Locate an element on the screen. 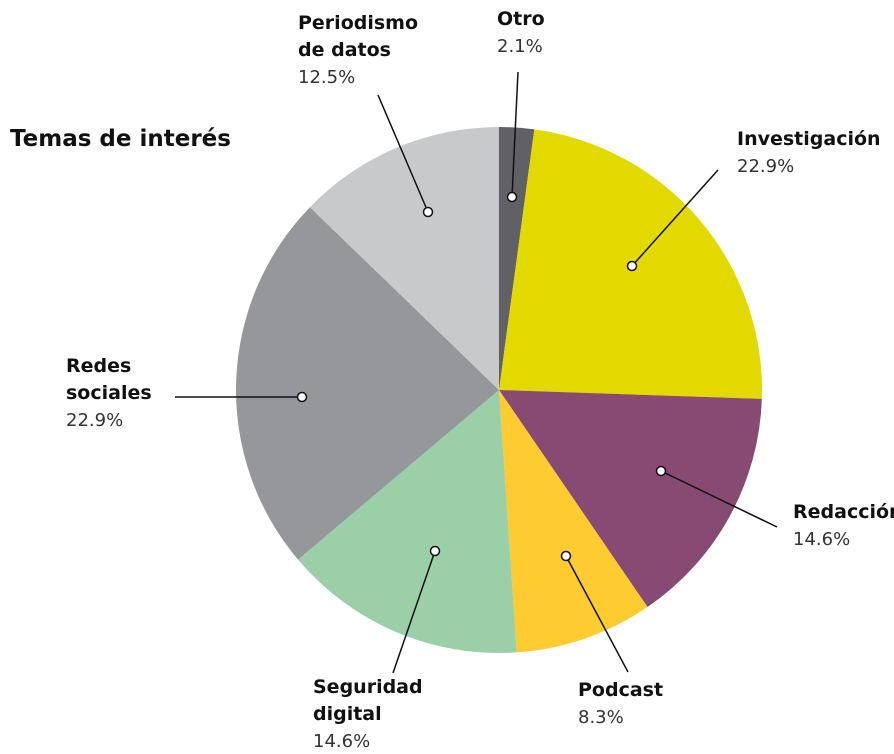  category-label: Redes sociales is located at coordinates (109, 379).